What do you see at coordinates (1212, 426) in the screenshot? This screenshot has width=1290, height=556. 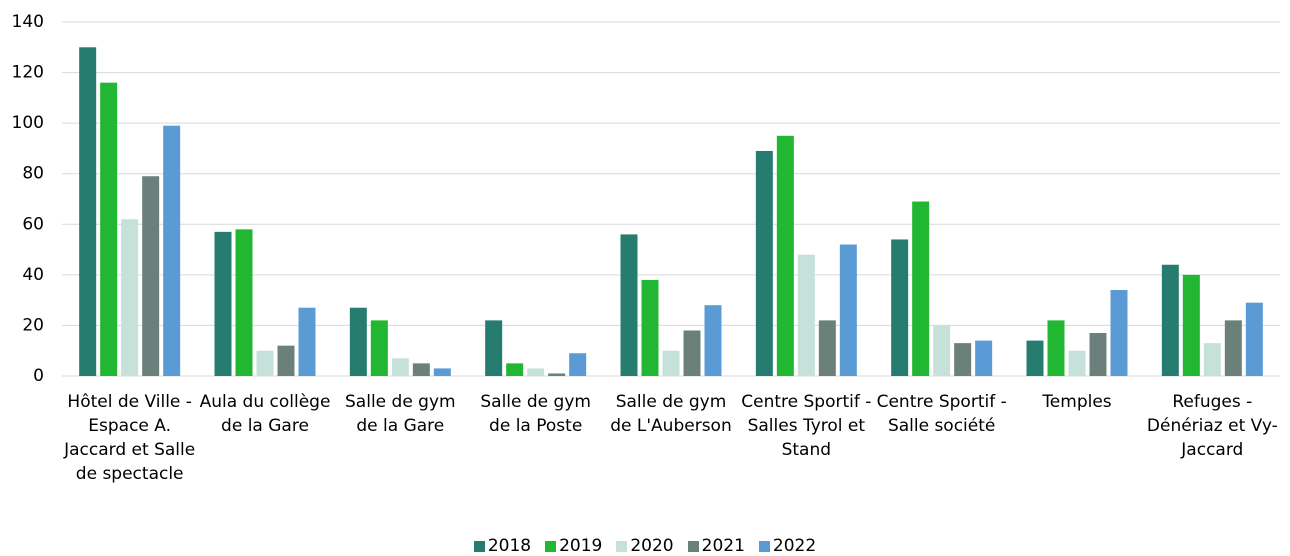 I see `x-tick-label: Refuges - Dénériaz et Vy-Jaccard` at bounding box center [1212, 426].